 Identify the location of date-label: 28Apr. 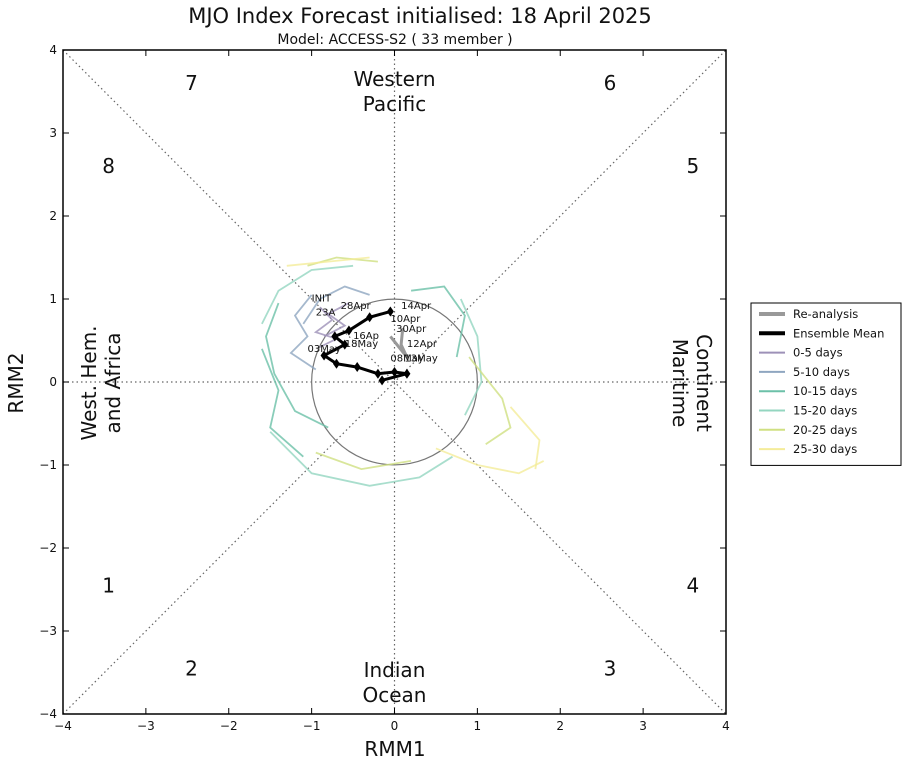
(356, 306).